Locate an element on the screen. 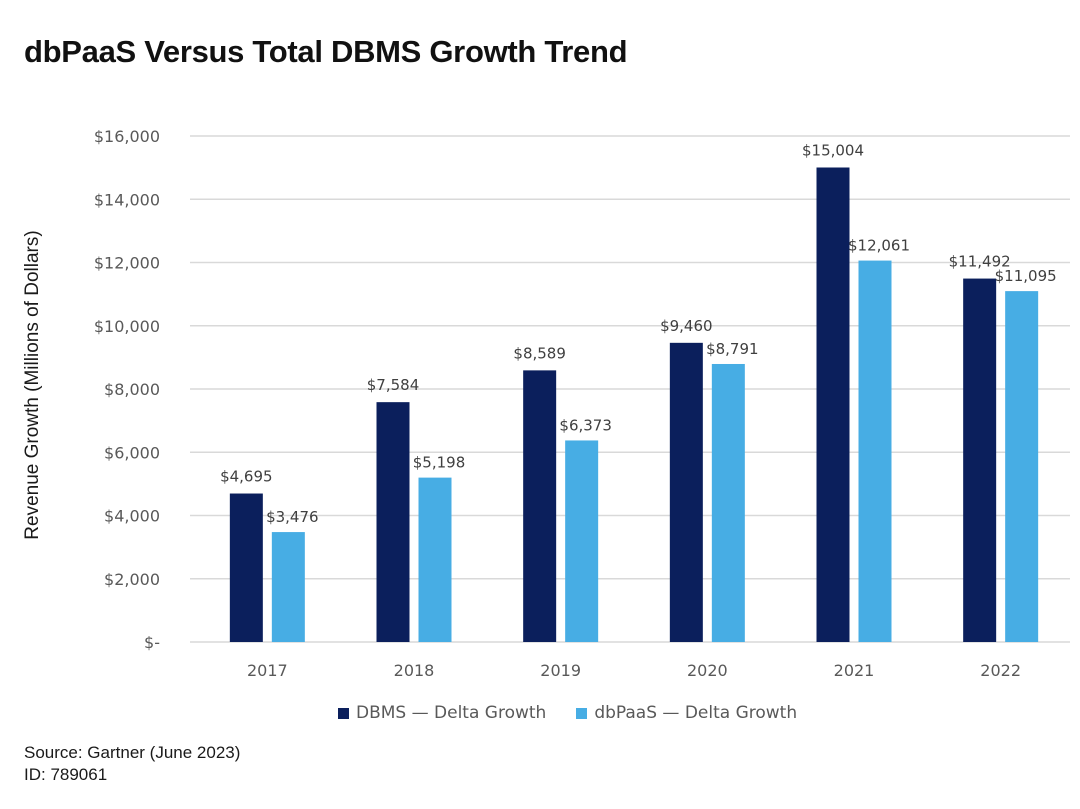 This screenshot has width=1080, height=809. y-tick-label: $2,000 is located at coordinates (132, 579).